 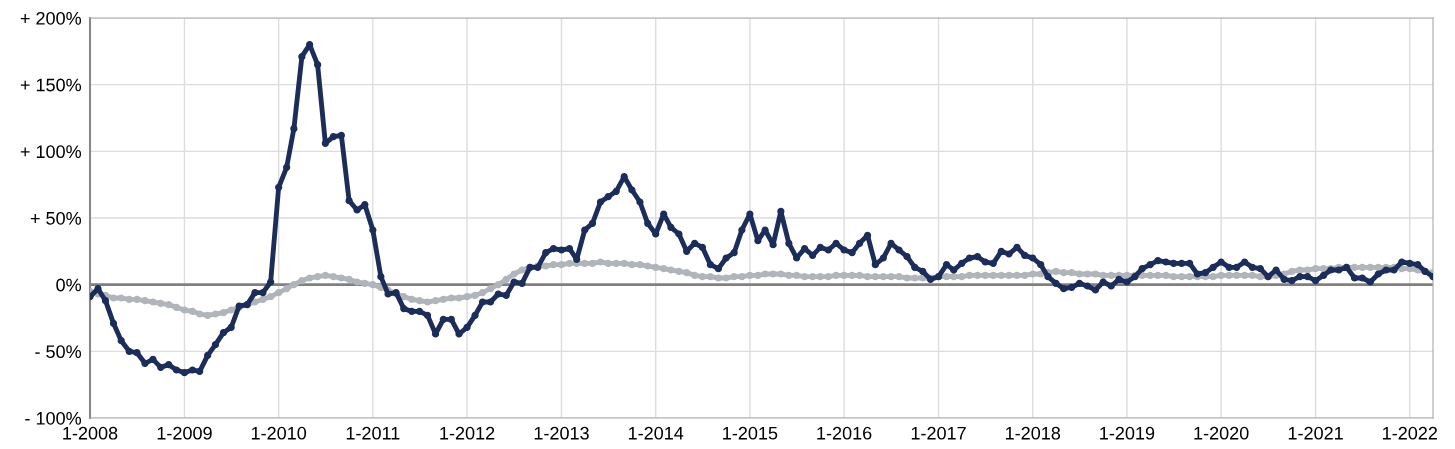 What do you see at coordinates (69, 285) in the screenshot?
I see `y-tick-label: 0%` at bounding box center [69, 285].